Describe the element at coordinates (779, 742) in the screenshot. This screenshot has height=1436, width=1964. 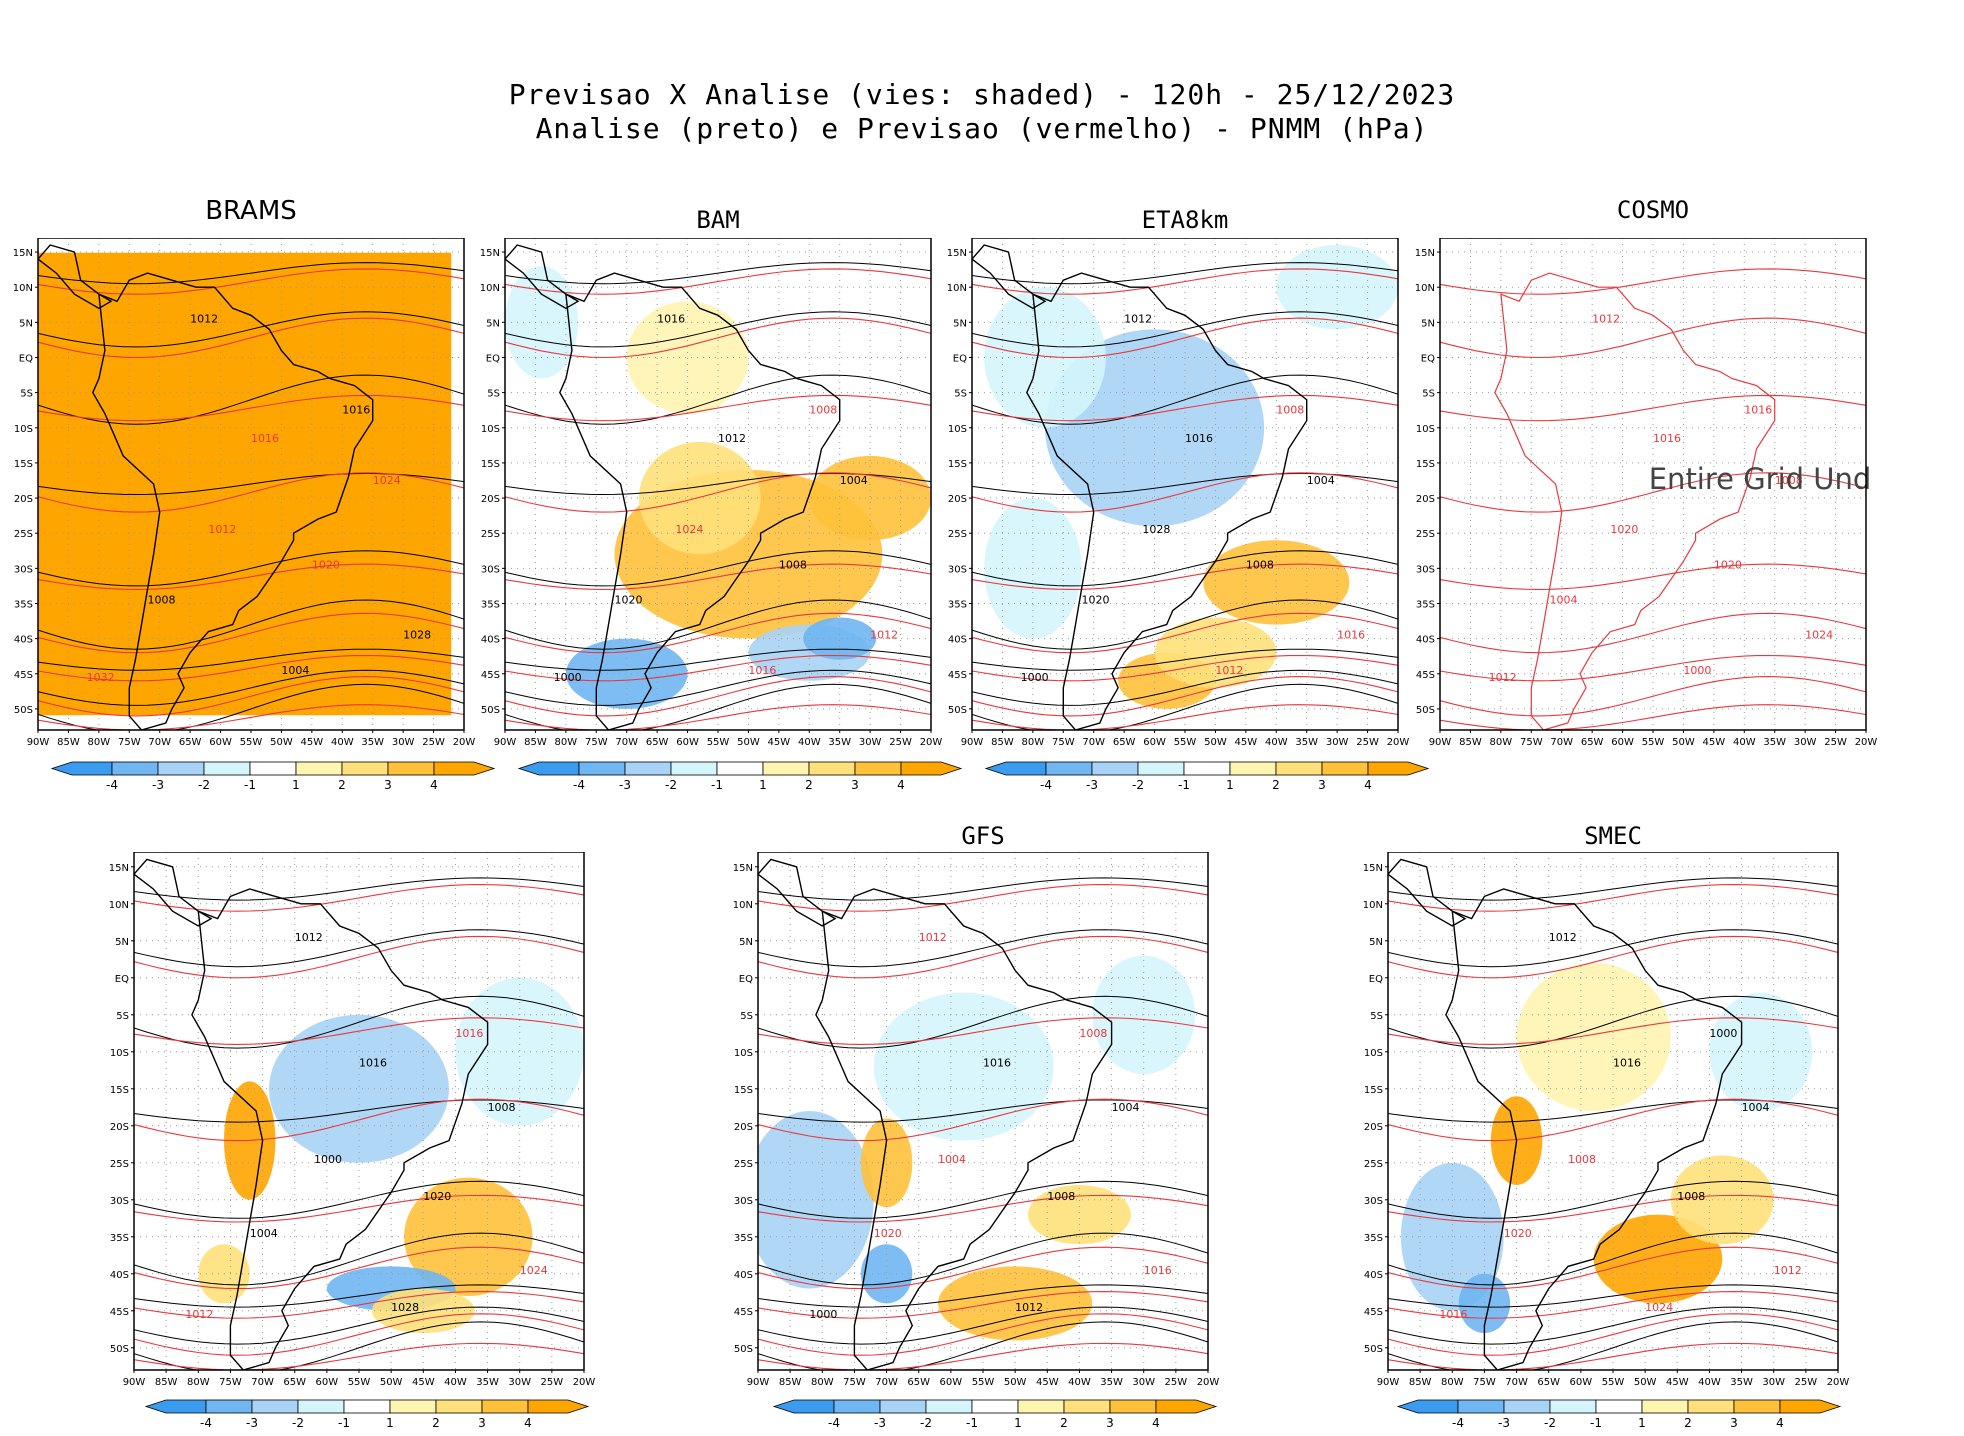
I see `lon-tick-label: 45W` at that location.